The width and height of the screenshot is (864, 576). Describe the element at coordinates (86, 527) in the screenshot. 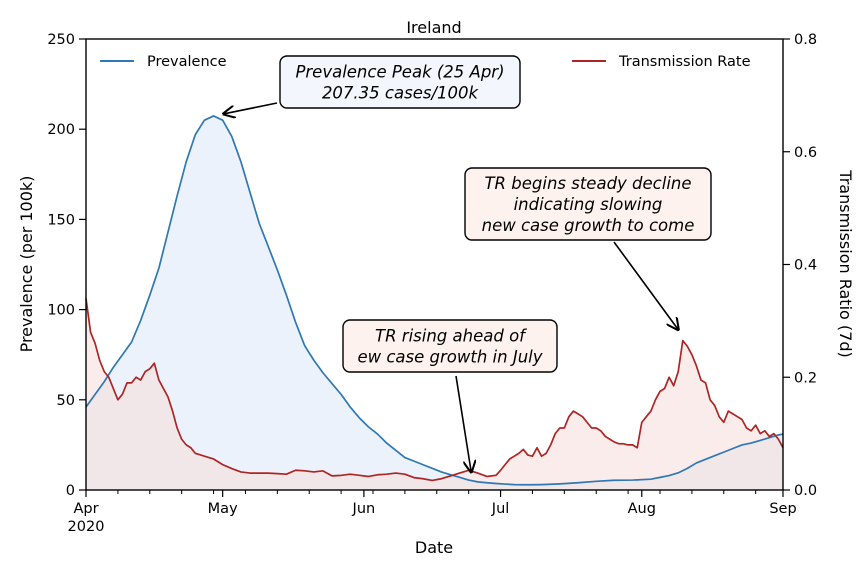

I see `x-tick-sublabel: 2020` at that location.